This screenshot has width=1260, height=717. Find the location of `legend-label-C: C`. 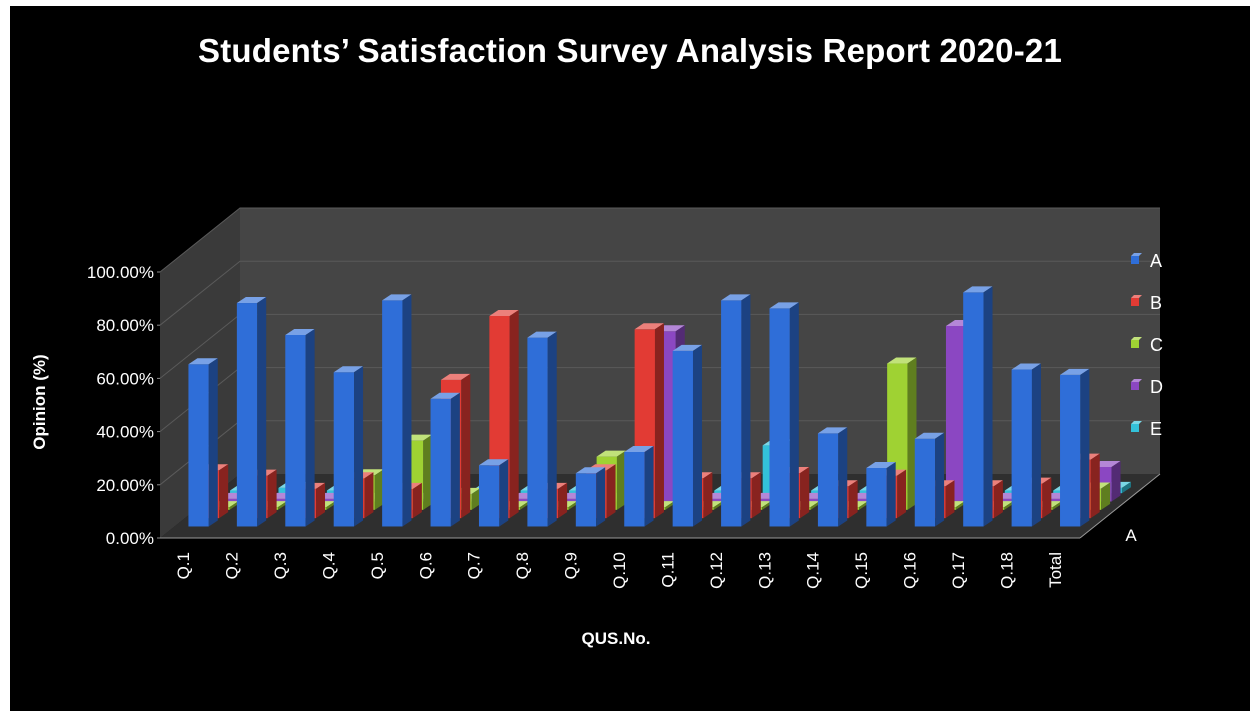

legend-label-C: C is located at coordinates (1156, 345).